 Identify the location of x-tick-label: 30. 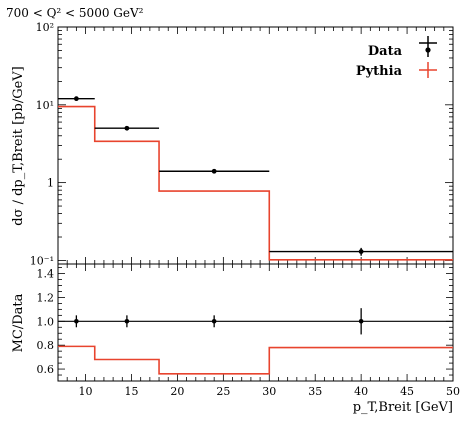
(269, 391).